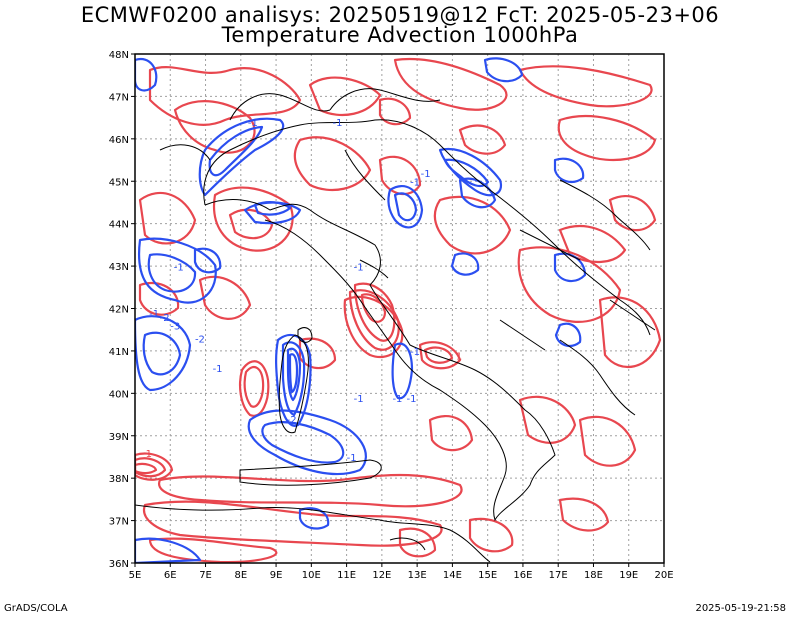  I want to click on x-tick-label: 12E, so click(381, 575).